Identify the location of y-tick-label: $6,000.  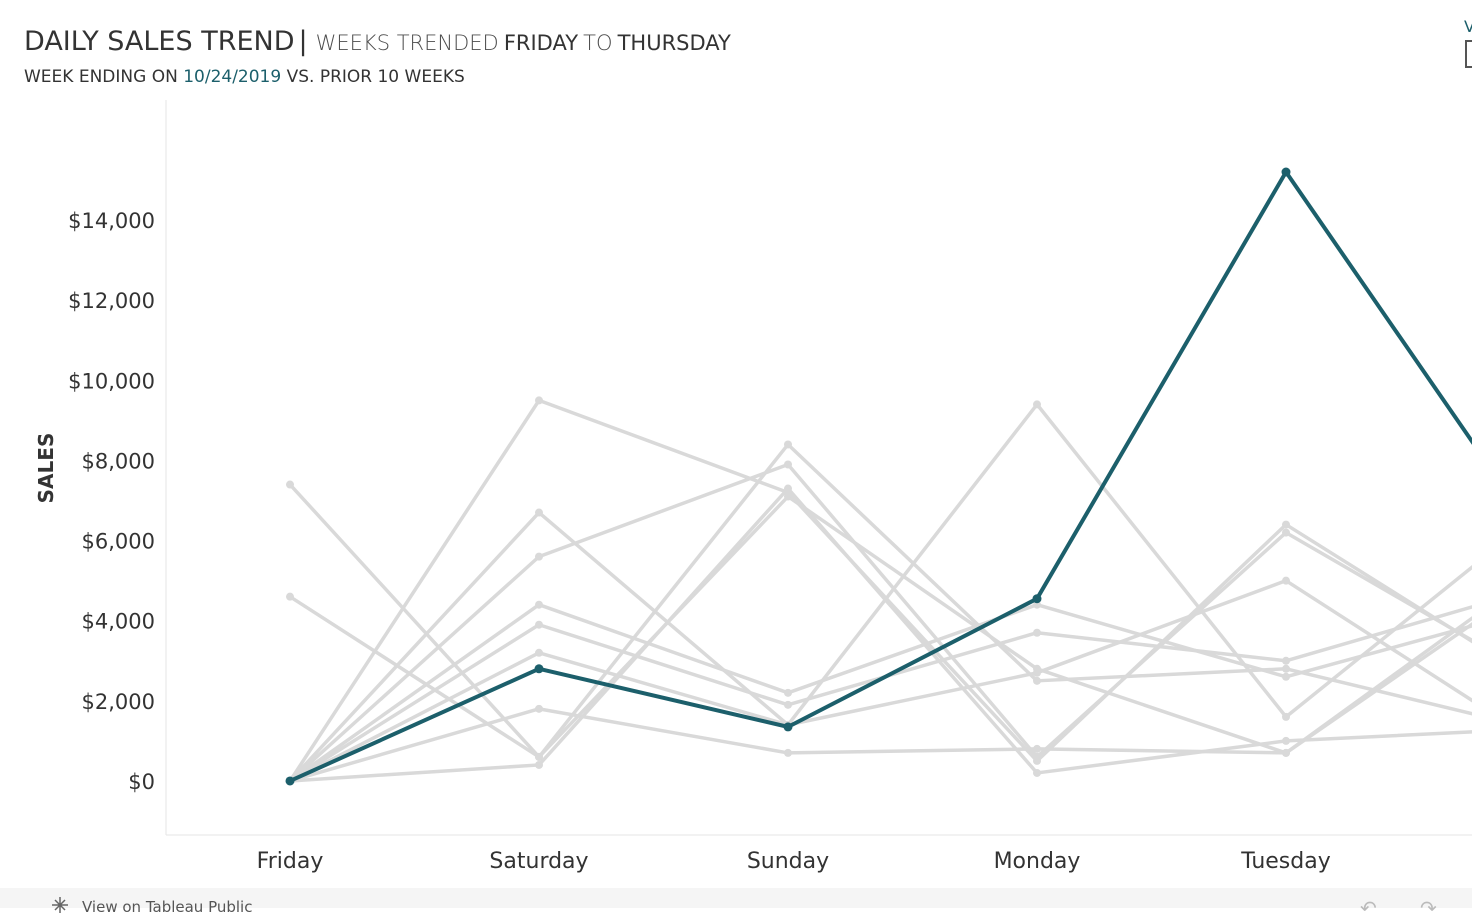
(118, 542).